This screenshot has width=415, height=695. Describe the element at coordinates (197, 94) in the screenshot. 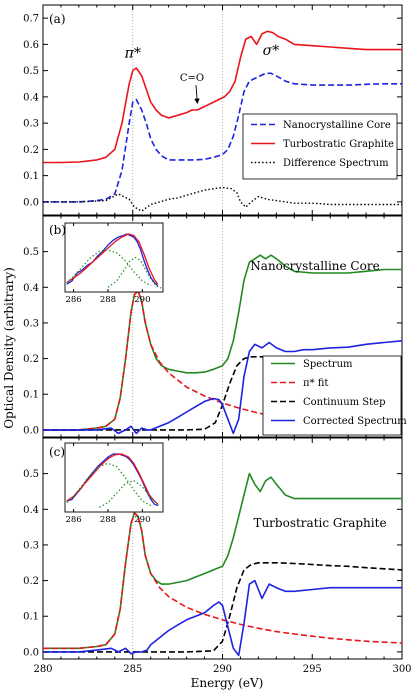

I see `annotation-arrow` at that location.